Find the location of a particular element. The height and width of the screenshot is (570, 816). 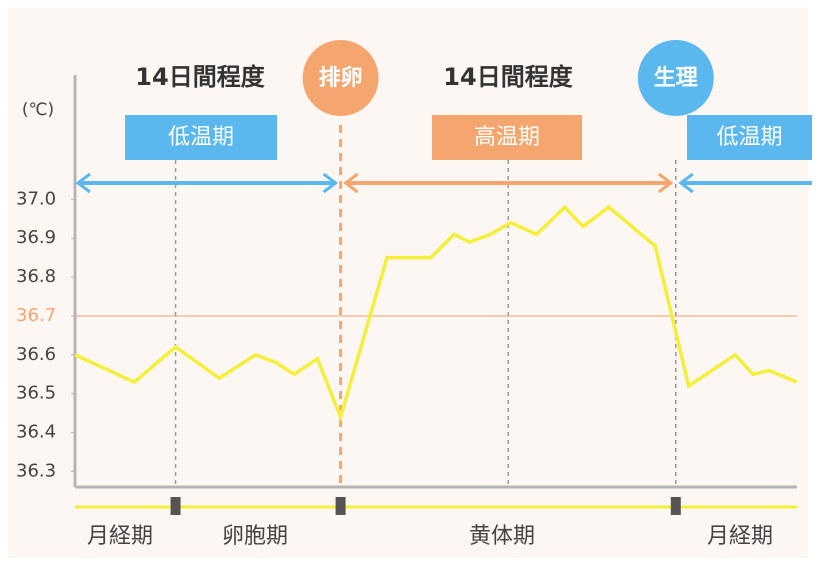

y-tick-label: 36.9 is located at coordinates (36, 237).